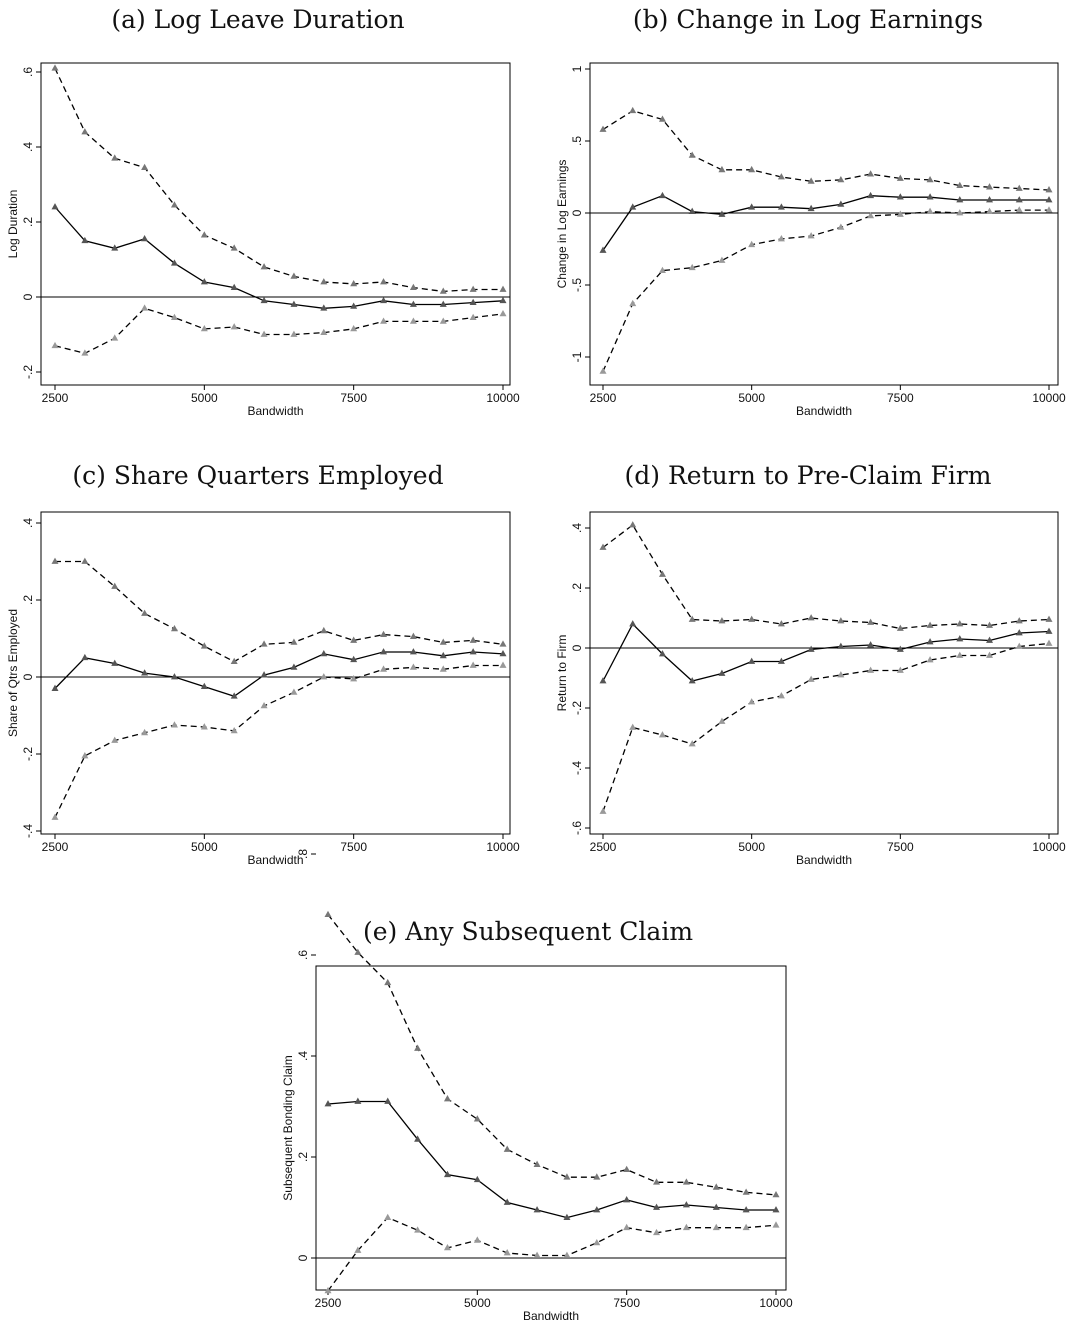  What do you see at coordinates (808, 475) in the screenshot?
I see `chart-title: (d) Return to Pre-Claim Firm` at bounding box center [808, 475].